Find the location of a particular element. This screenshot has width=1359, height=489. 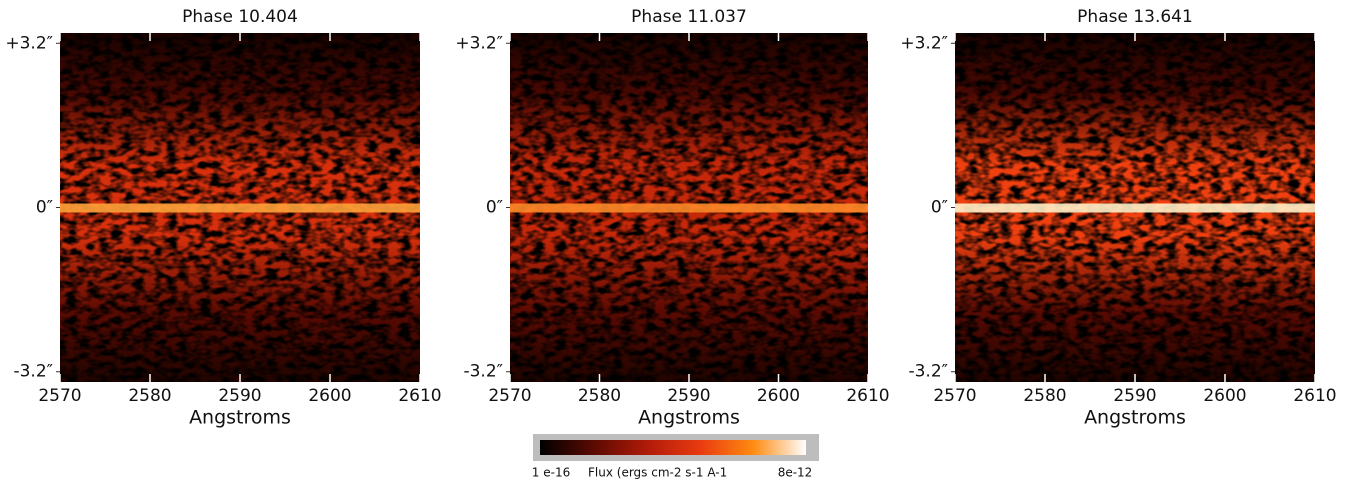

colorbar is located at coordinates (673, 447).